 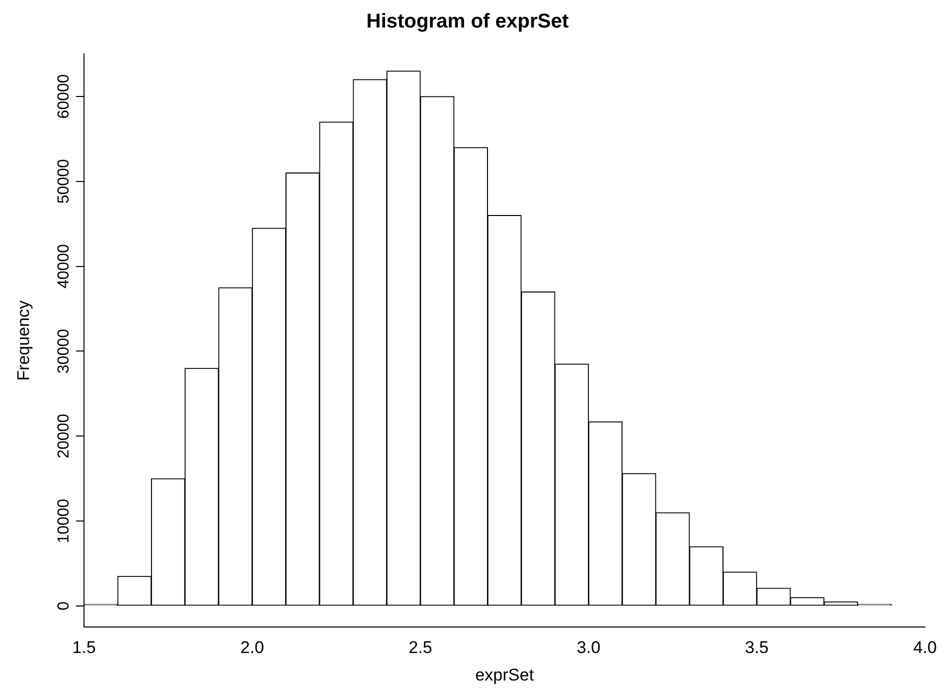 What do you see at coordinates (23, 340) in the screenshot?
I see `y-axis-title: Frequency` at bounding box center [23, 340].